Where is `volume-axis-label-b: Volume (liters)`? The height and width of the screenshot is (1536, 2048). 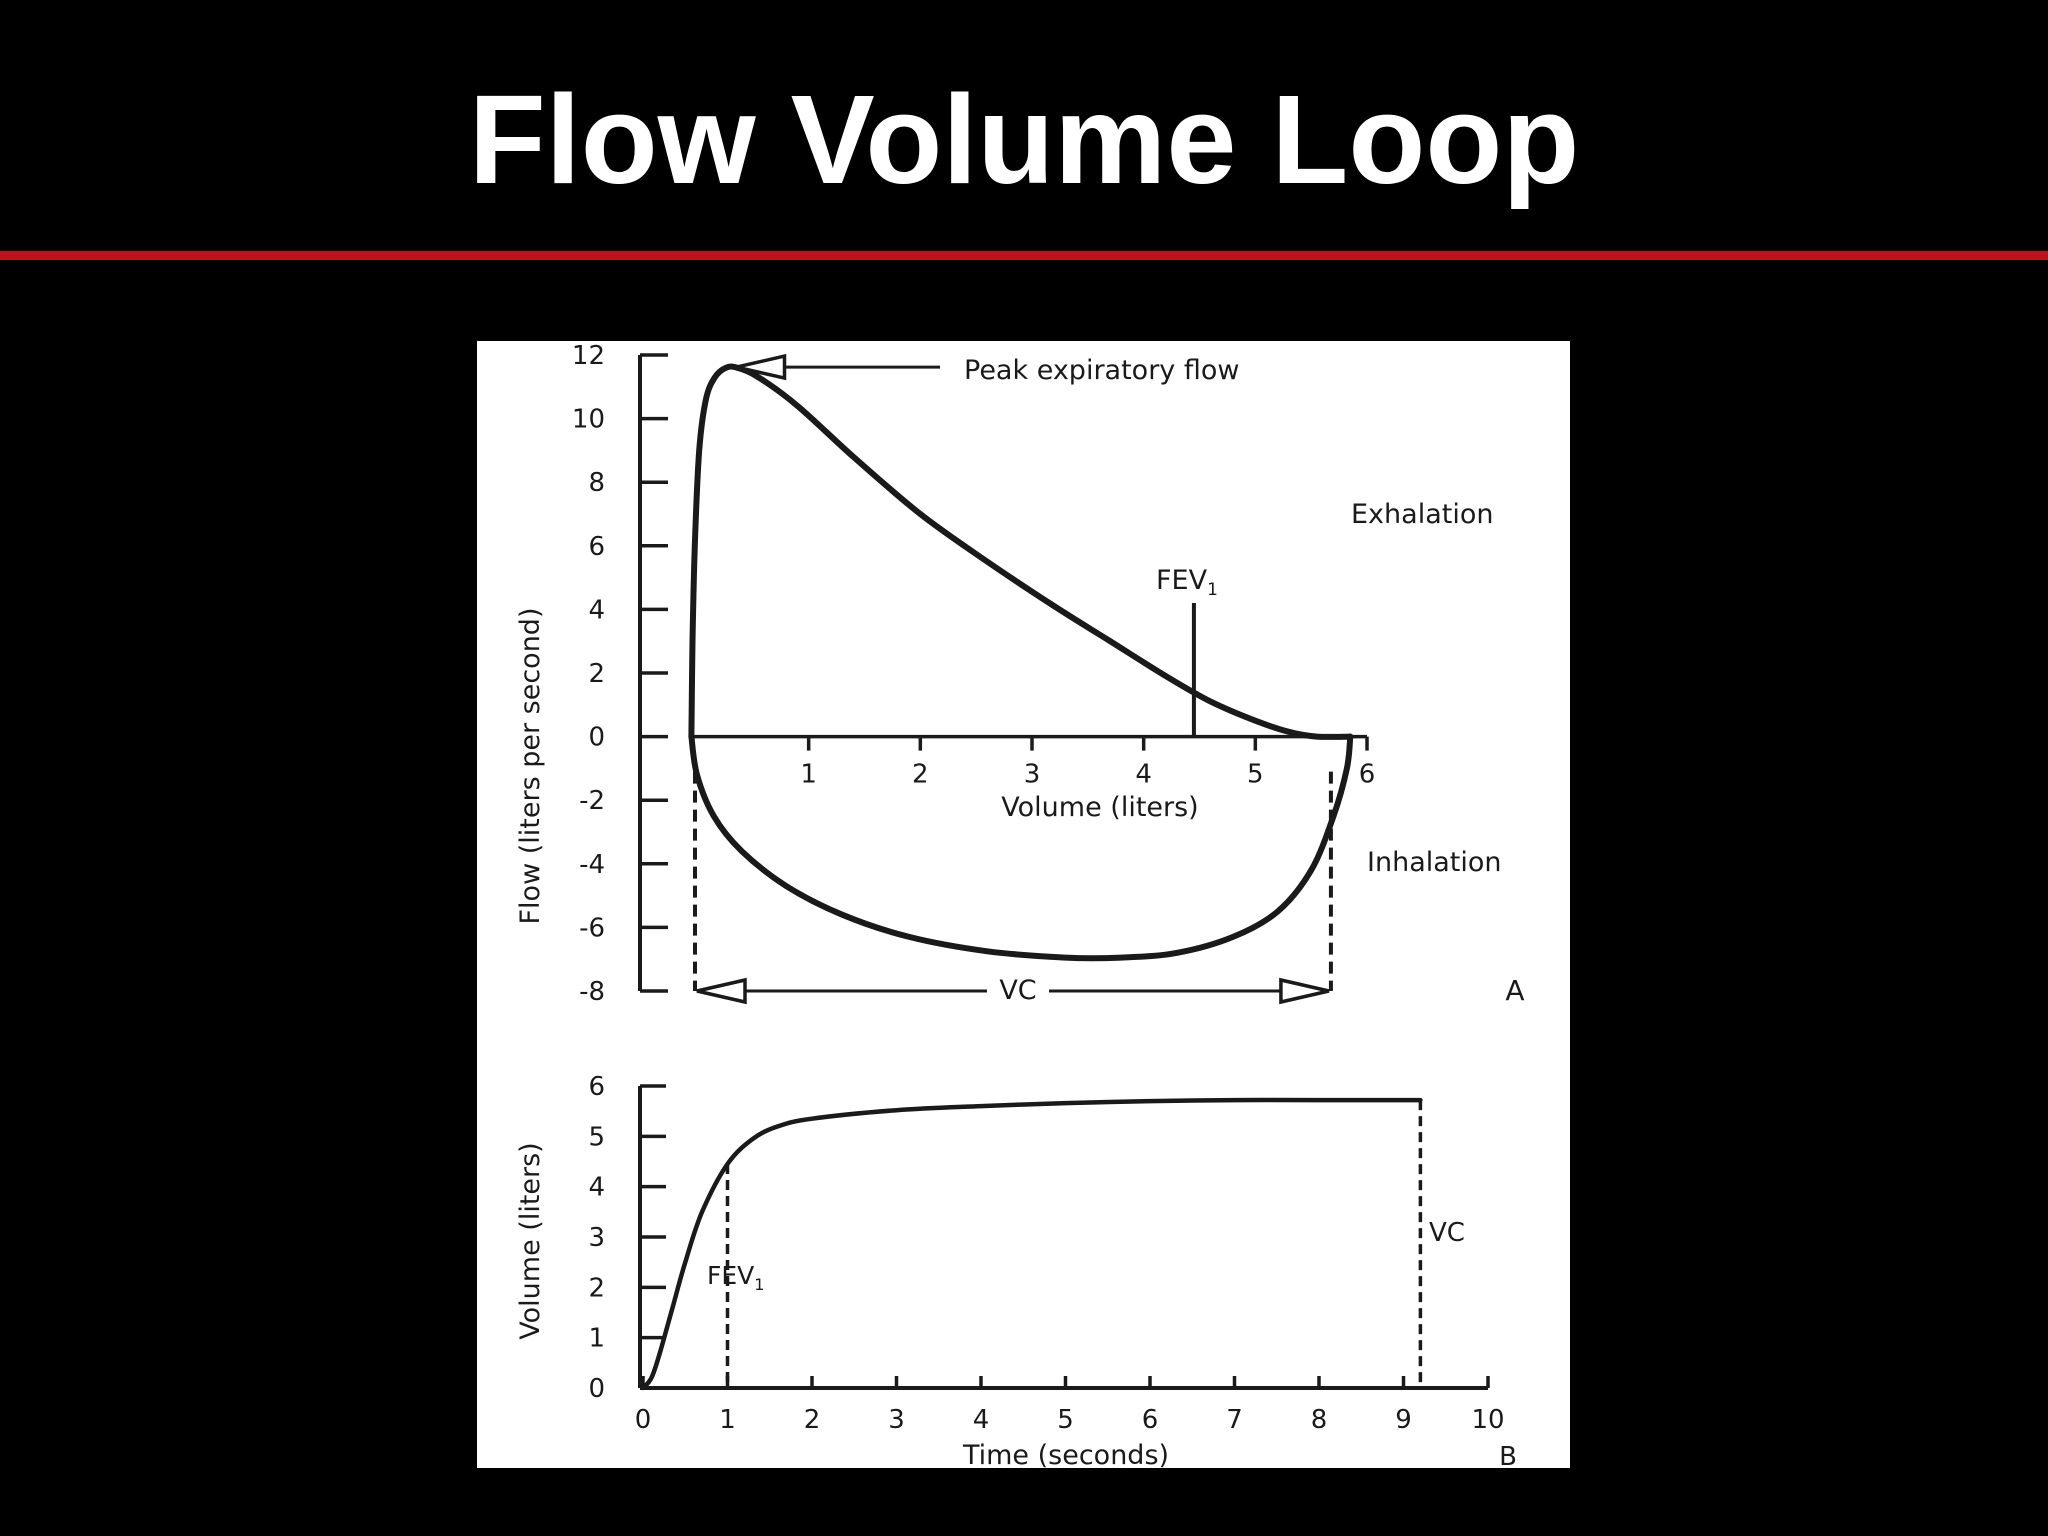 volume-axis-label-b: Volume (liters) is located at coordinates (530, 1240).